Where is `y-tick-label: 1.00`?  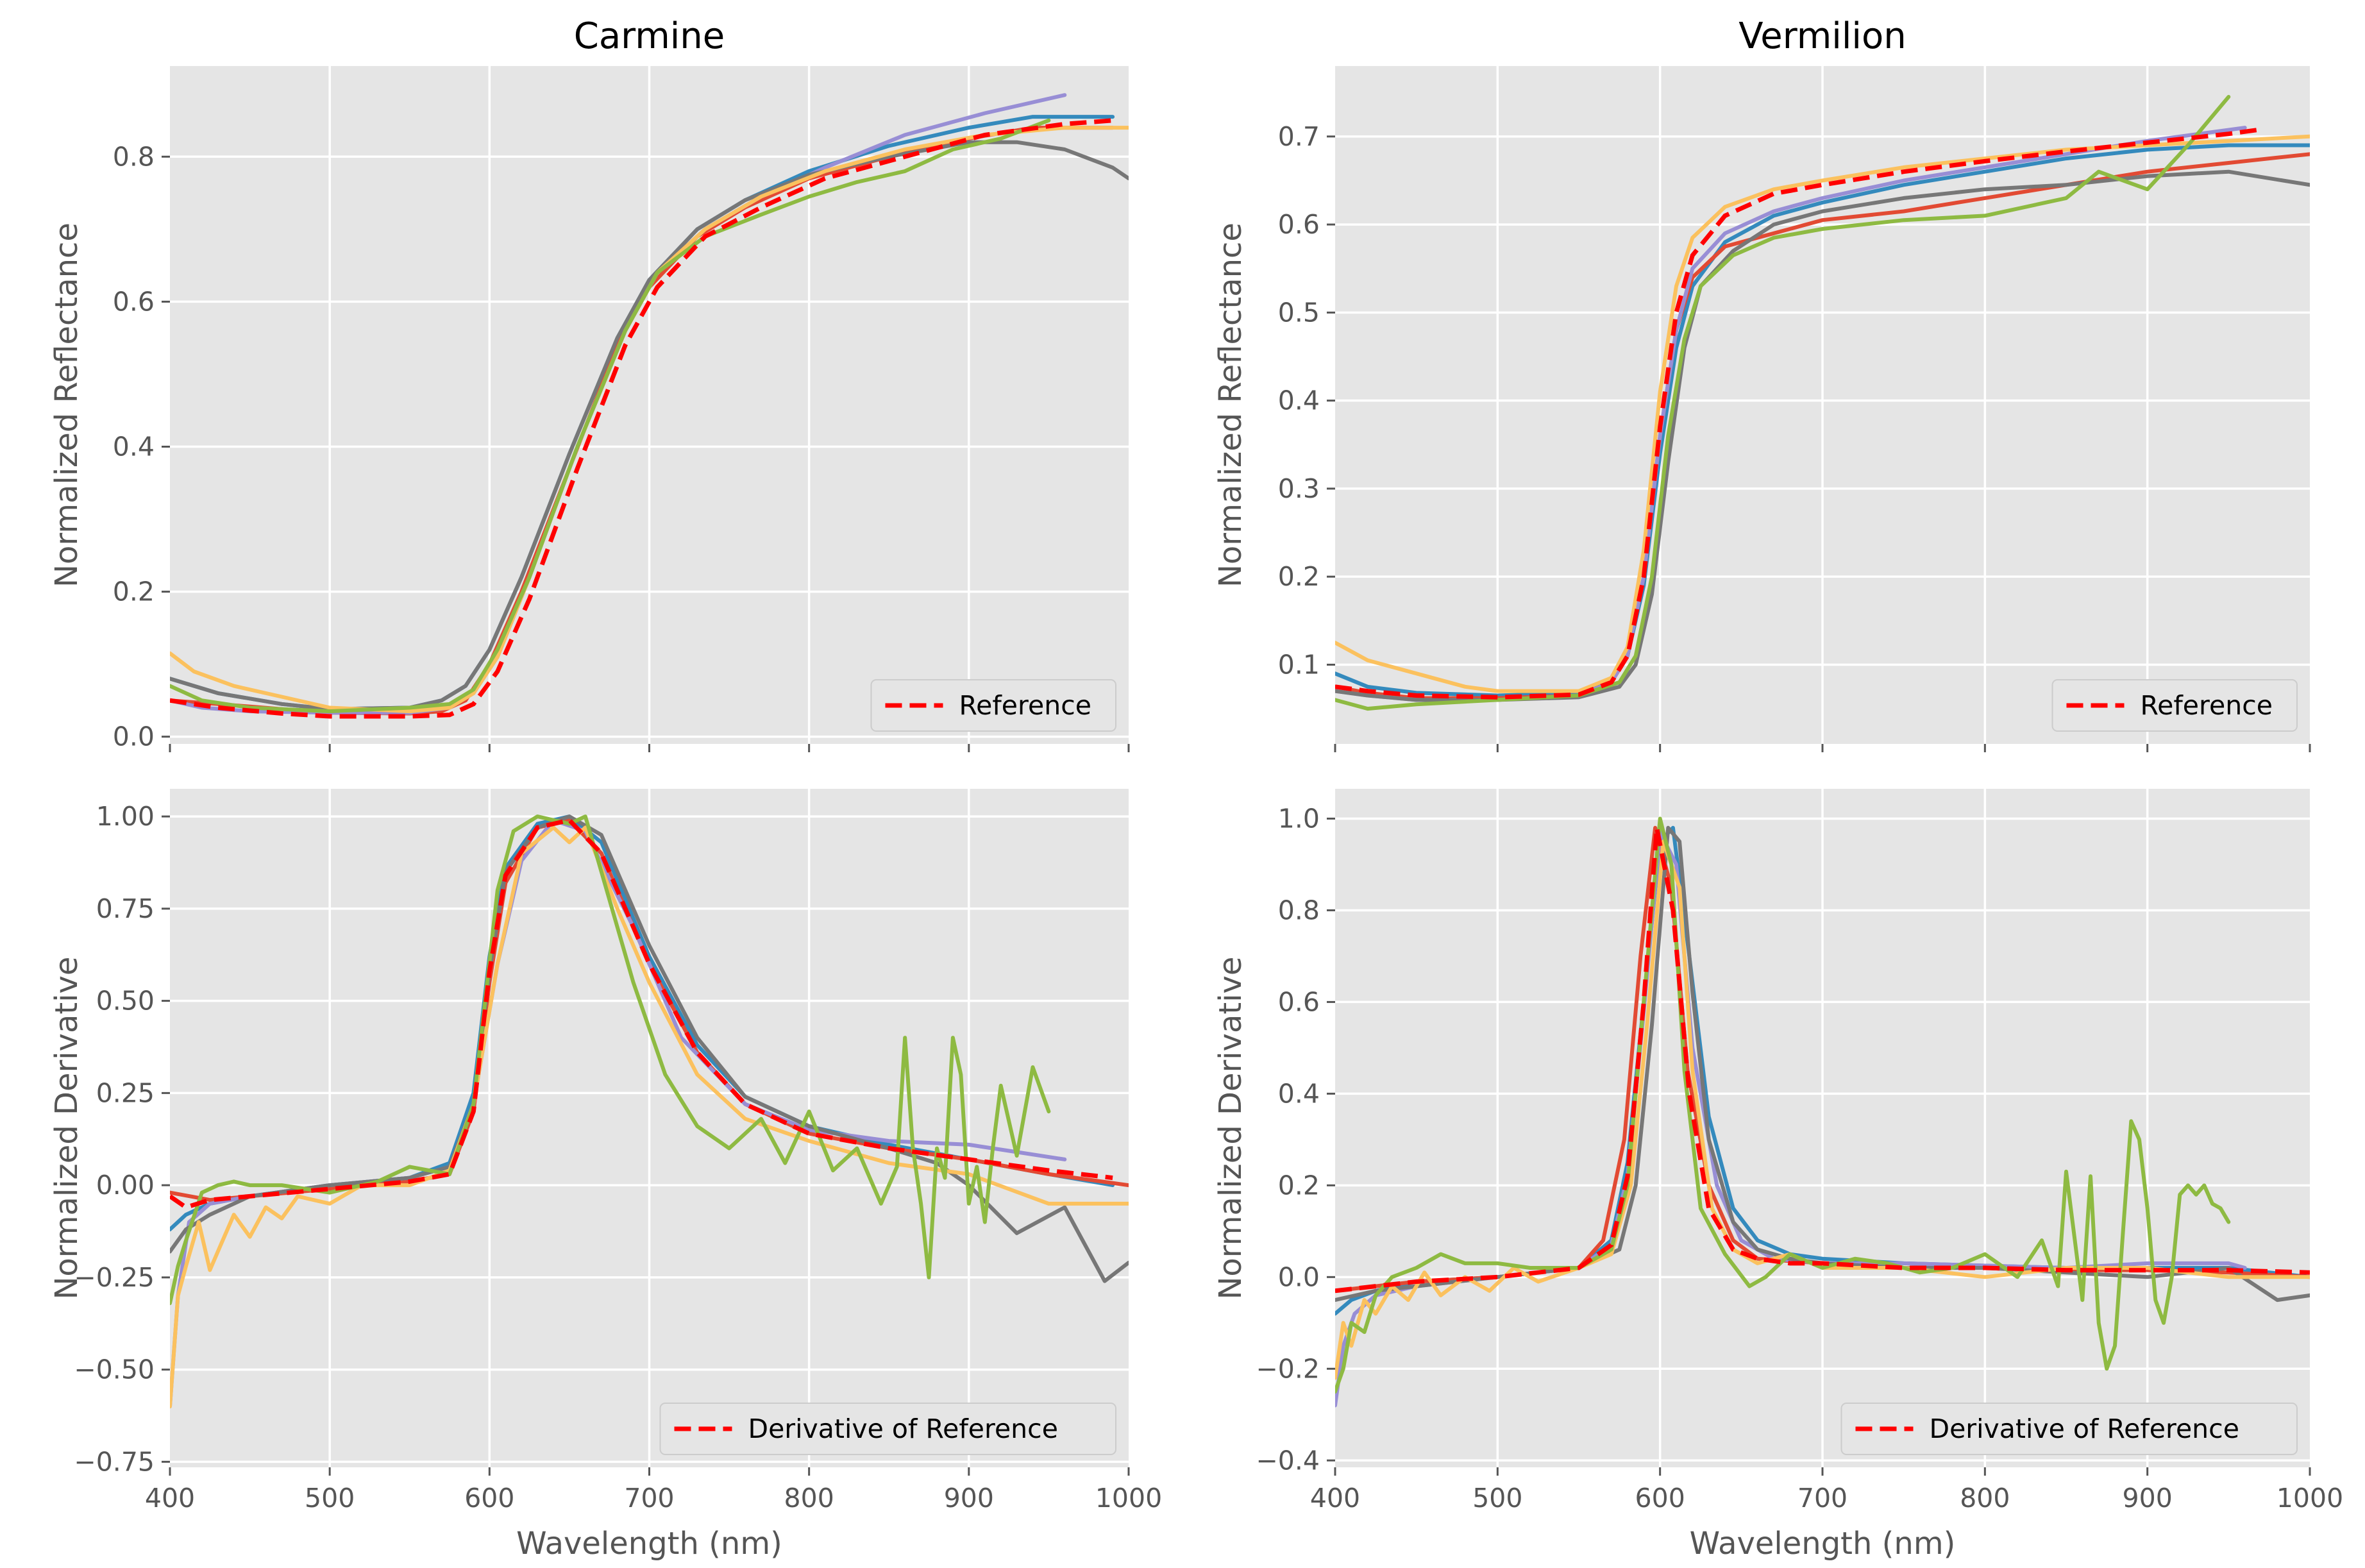
y-tick-label: 1.00 is located at coordinates (126, 816).